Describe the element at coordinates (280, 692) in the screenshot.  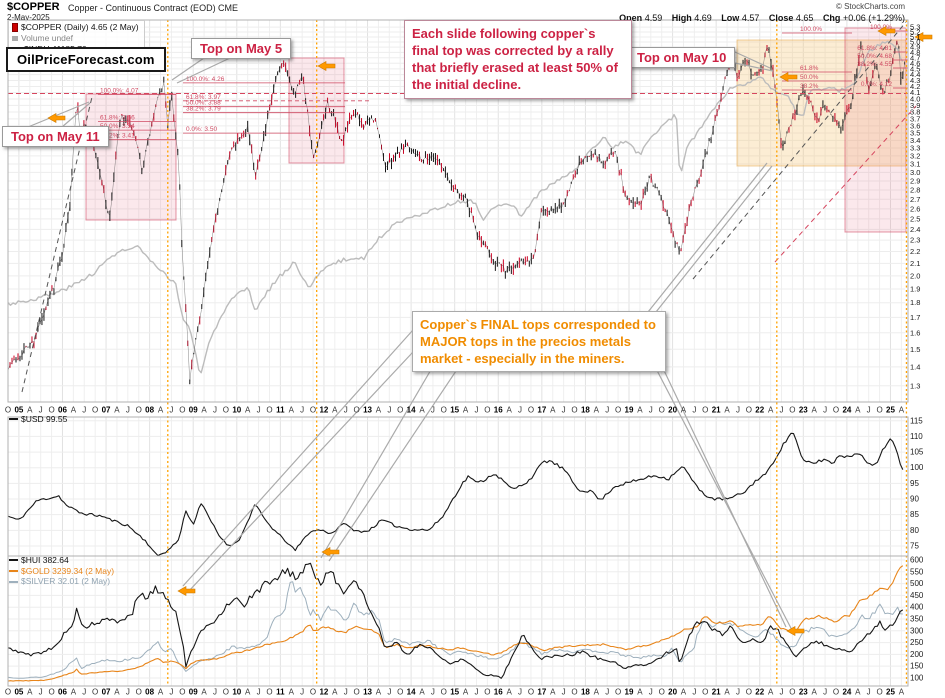
I see `svg-text: 11` at that location.